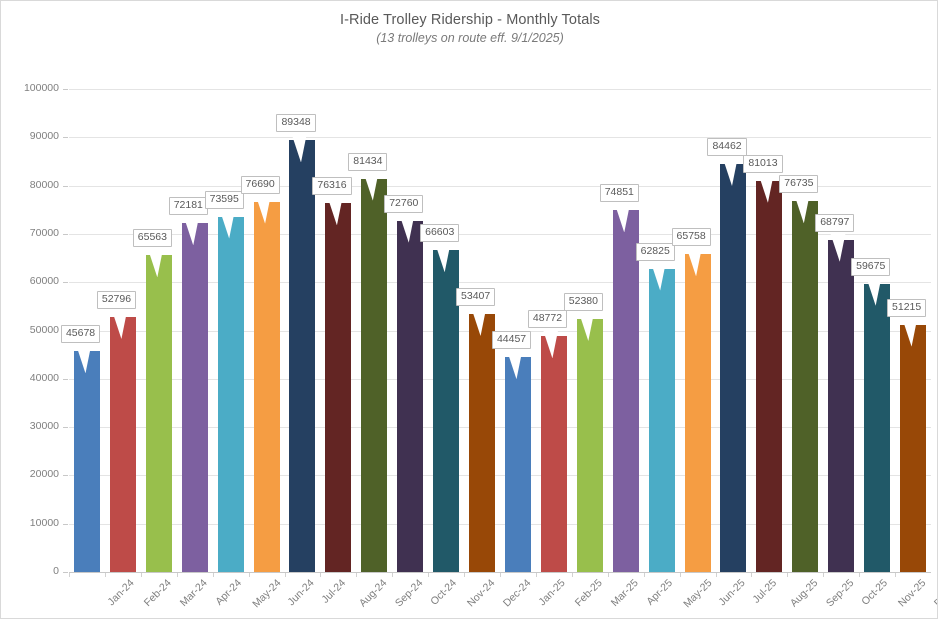  What do you see at coordinates (41, 88) in the screenshot?
I see `y-axis-tick-label: 100000` at bounding box center [41, 88].